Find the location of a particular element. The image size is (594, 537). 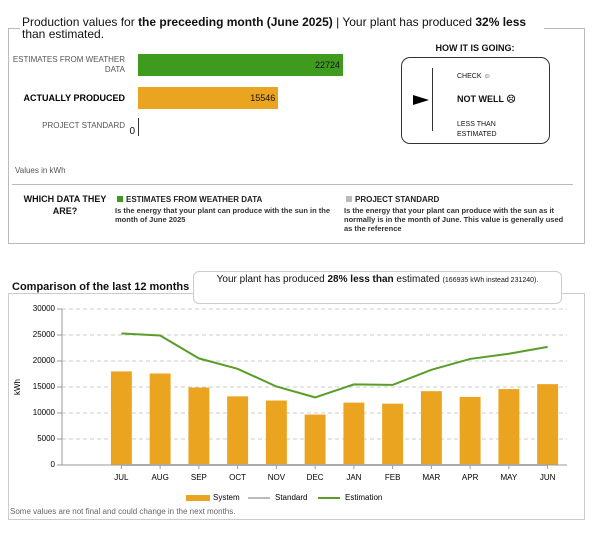

header-text: than estimated. is located at coordinates (63, 34).